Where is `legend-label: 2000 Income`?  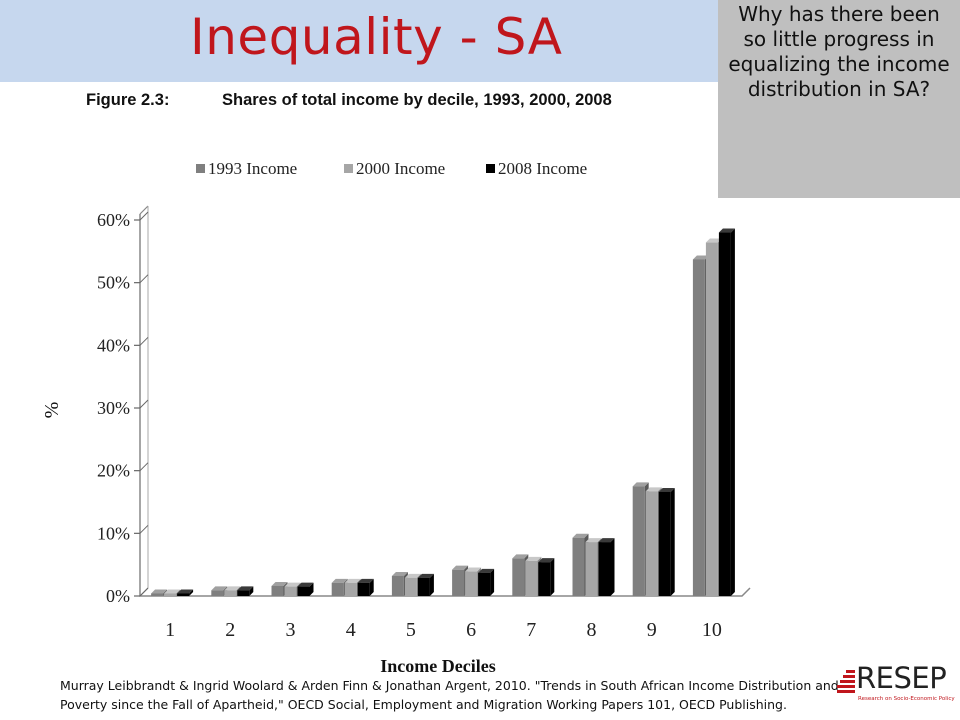
legend-label: 2000 Income is located at coordinates (400, 168).